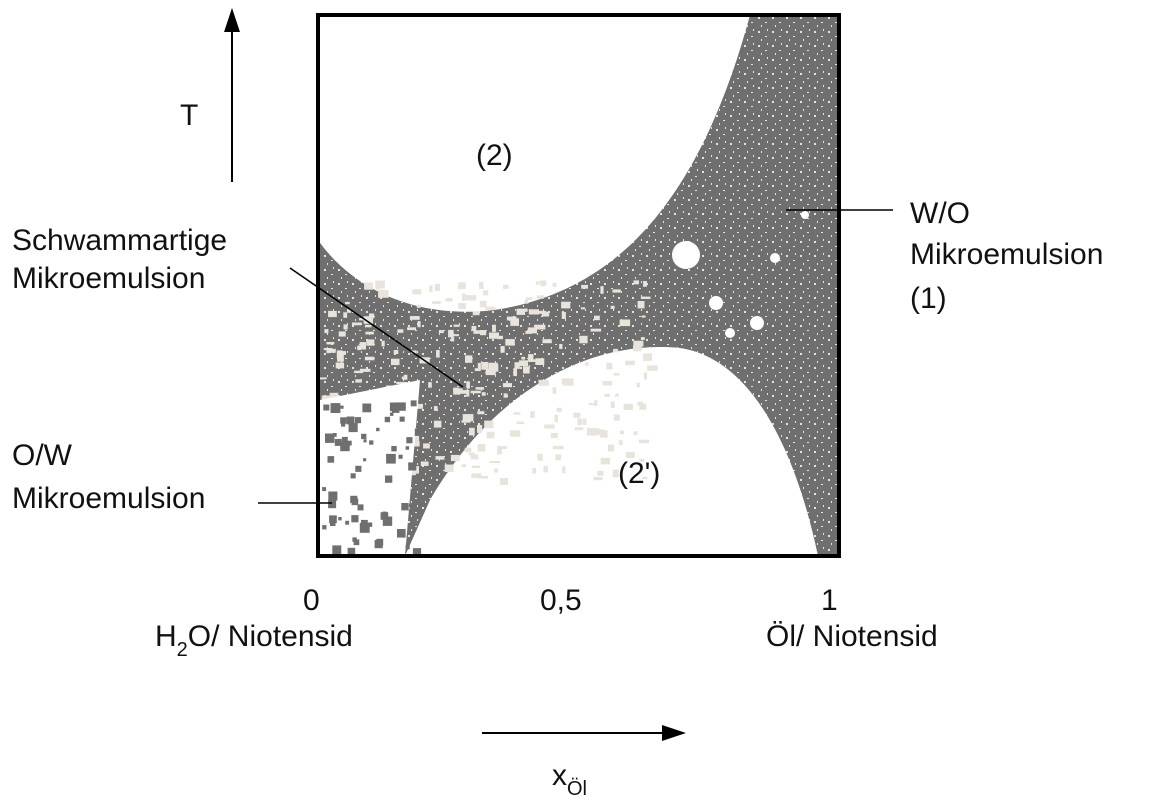  Describe the element at coordinates (559, 775) in the screenshot. I see `composition-axis-symbol: x` at that location.